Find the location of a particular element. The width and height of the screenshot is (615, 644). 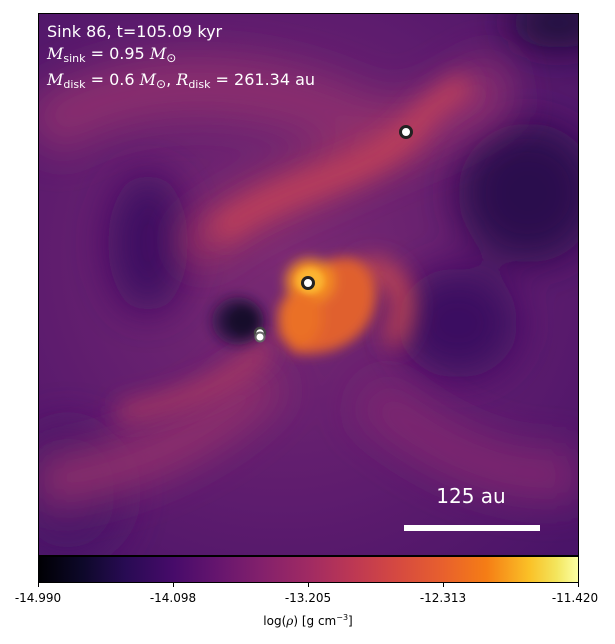

colorbar-tick-label-0: -14.990 is located at coordinates (38, 598).